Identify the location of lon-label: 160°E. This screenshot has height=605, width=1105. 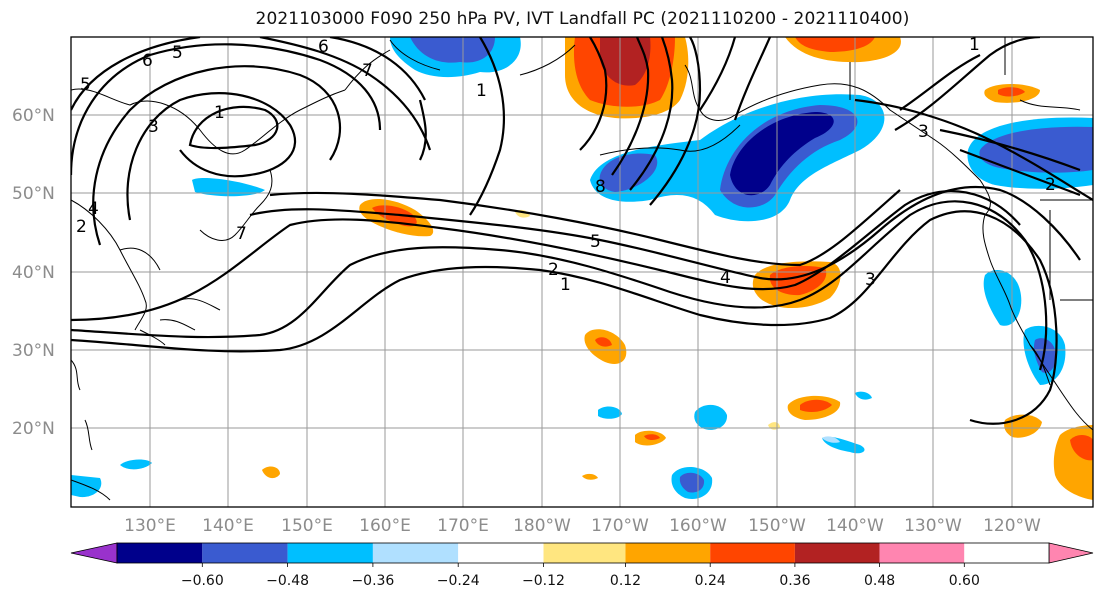
(385, 526).